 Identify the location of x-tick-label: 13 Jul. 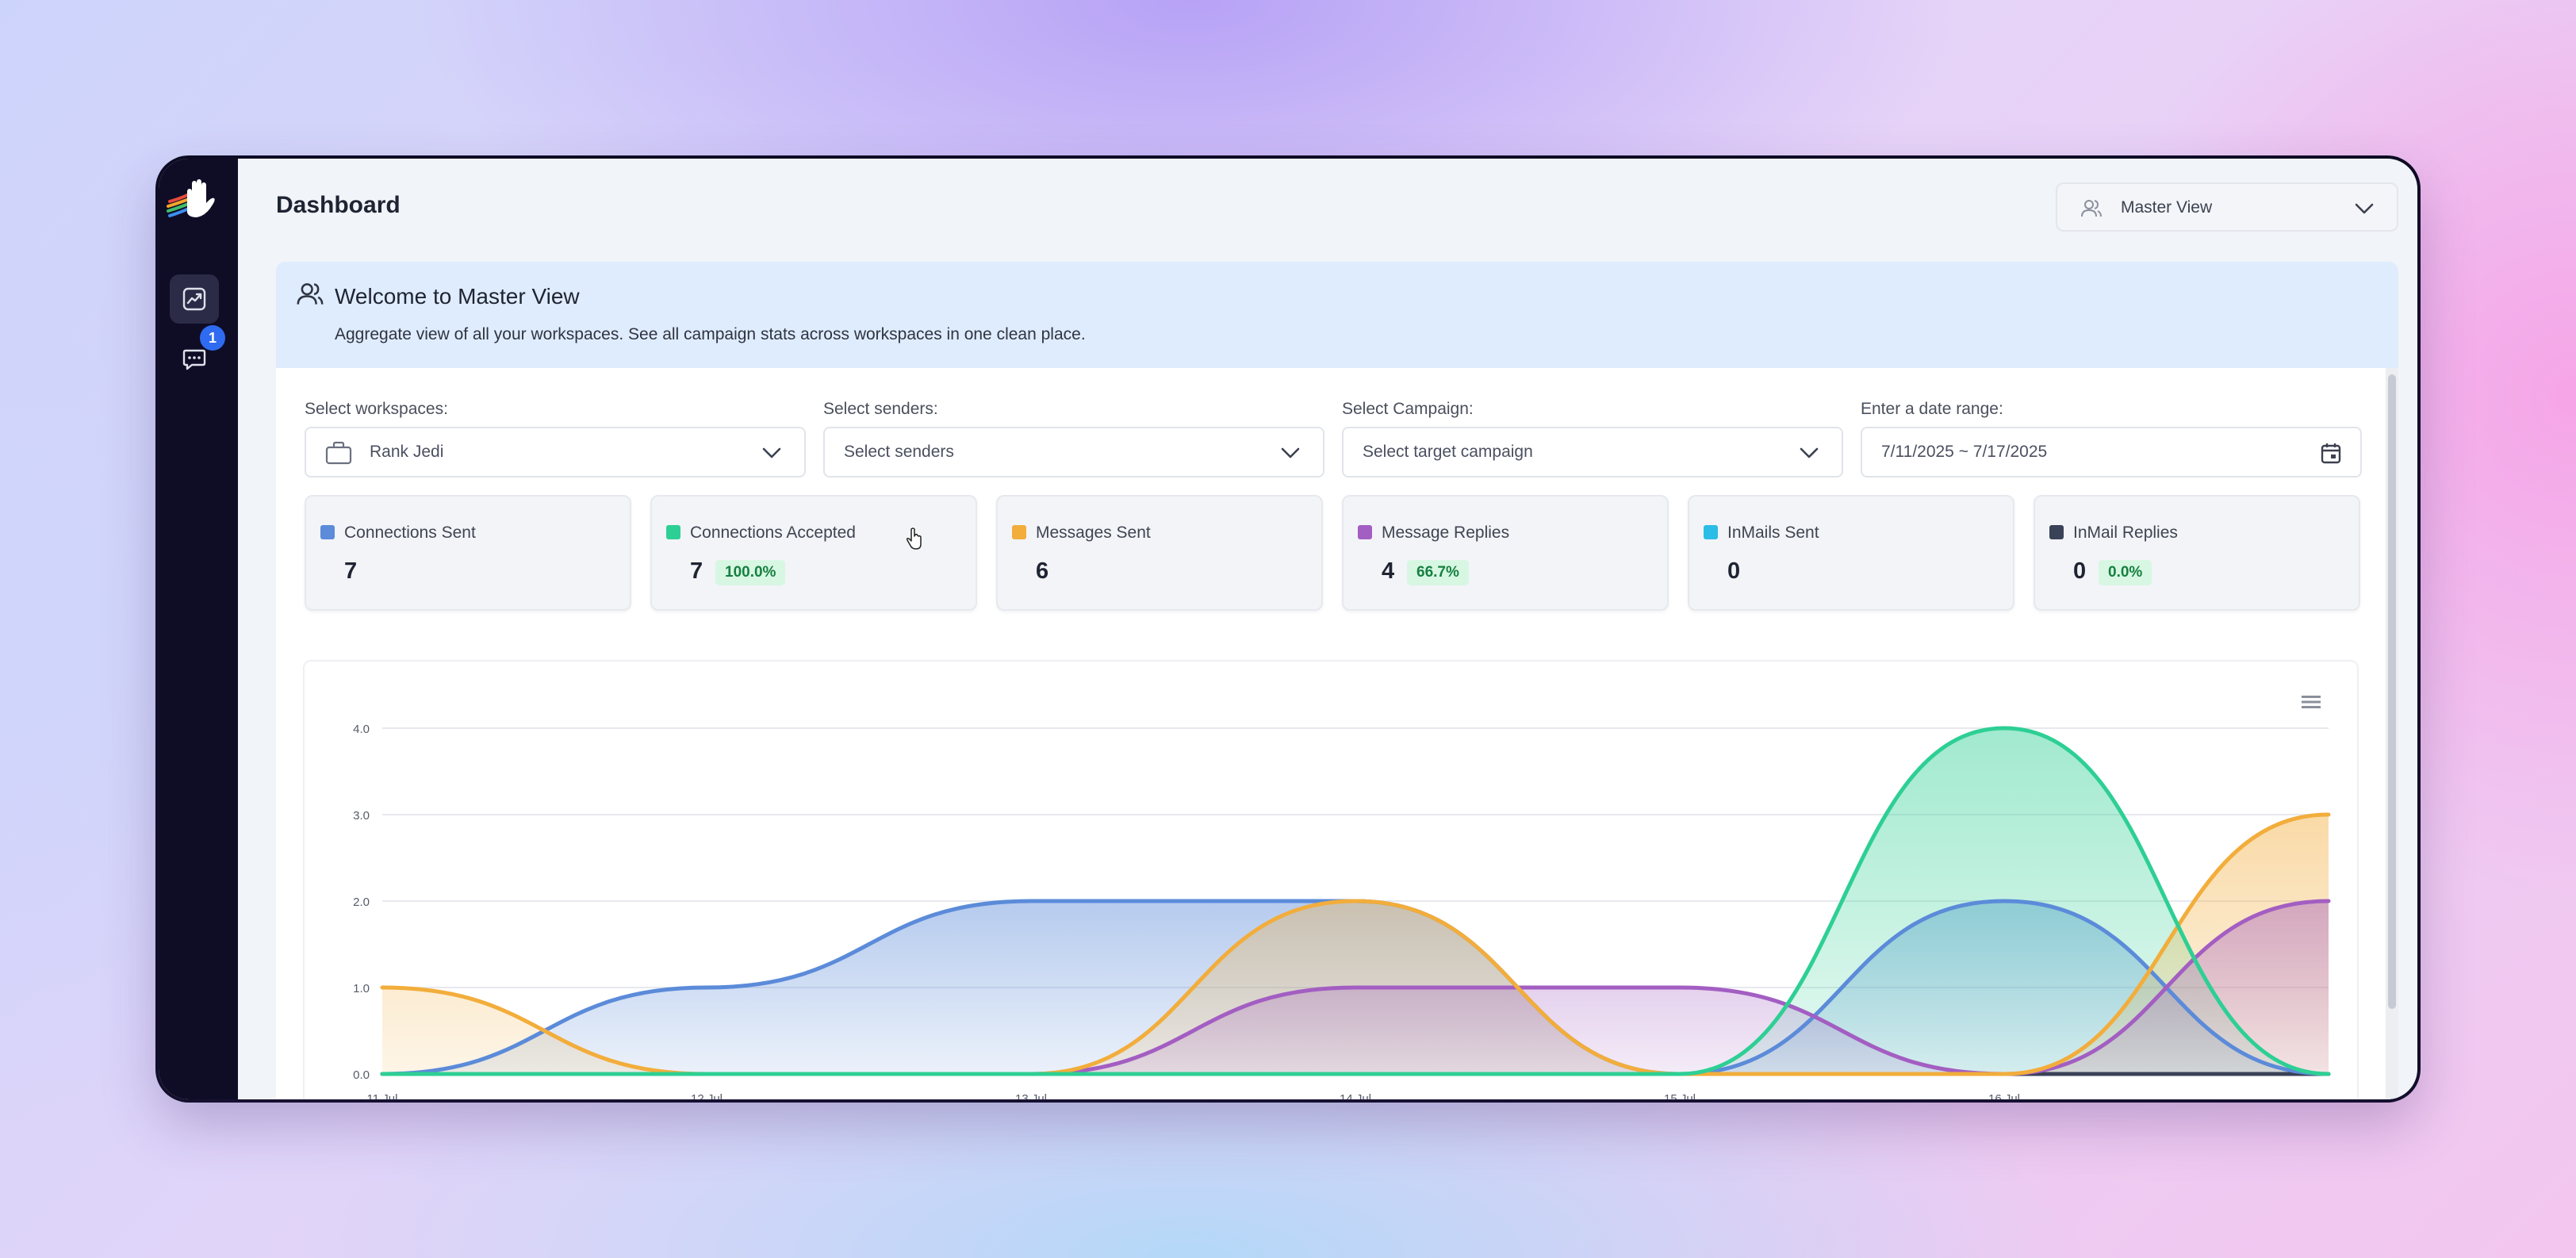
(1031, 1096).